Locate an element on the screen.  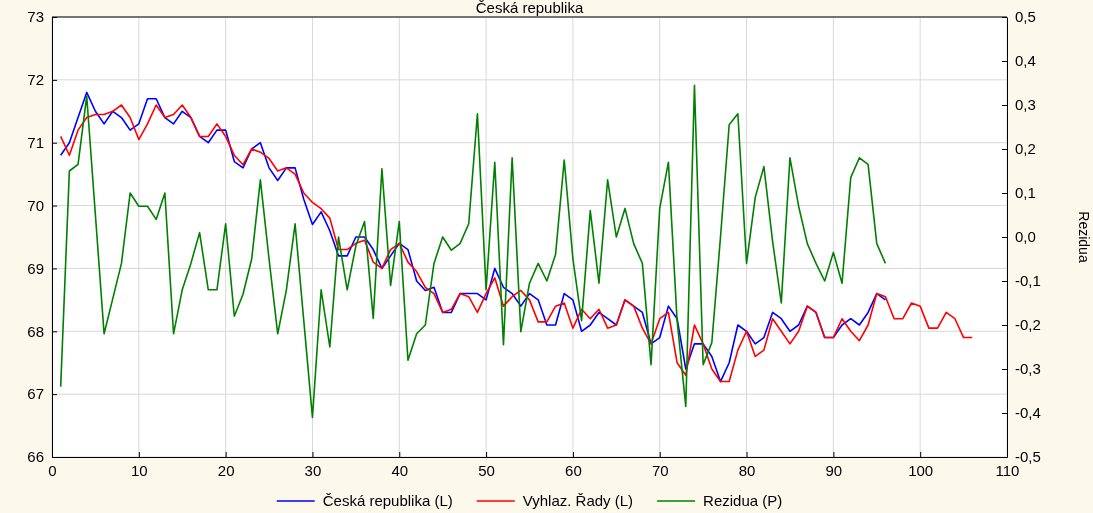
chart-title: Česká republika is located at coordinates (529, 8).